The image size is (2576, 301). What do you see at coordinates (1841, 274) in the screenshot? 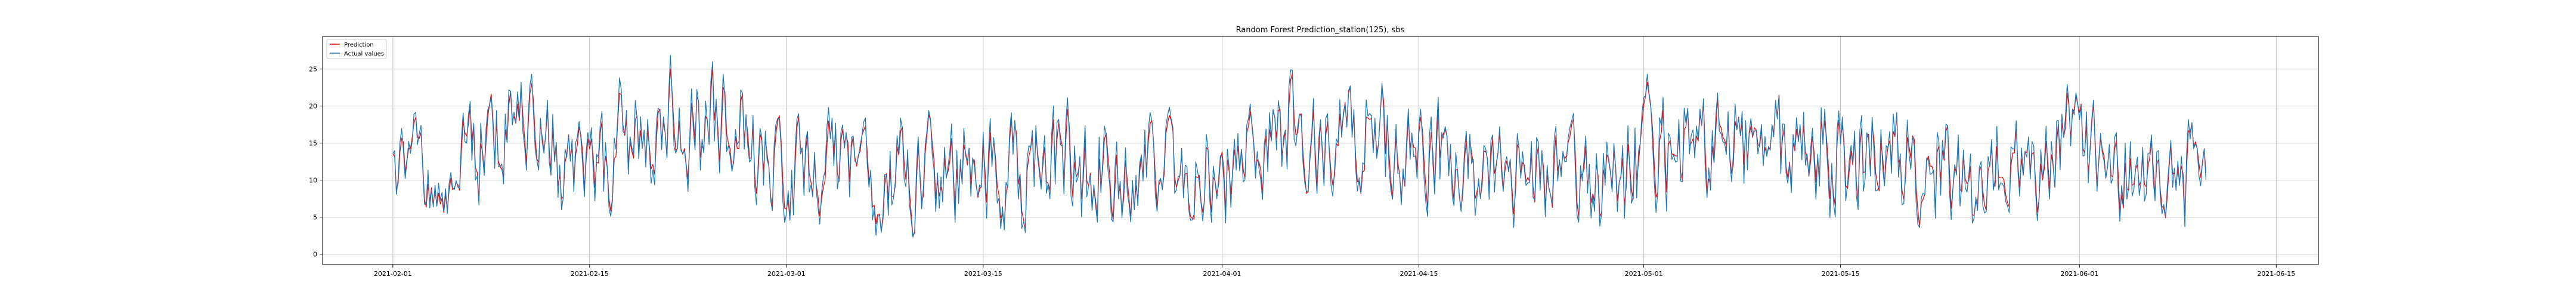
I see `x-tick-label: 2021-05-15` at bounding box center [1841, 274].